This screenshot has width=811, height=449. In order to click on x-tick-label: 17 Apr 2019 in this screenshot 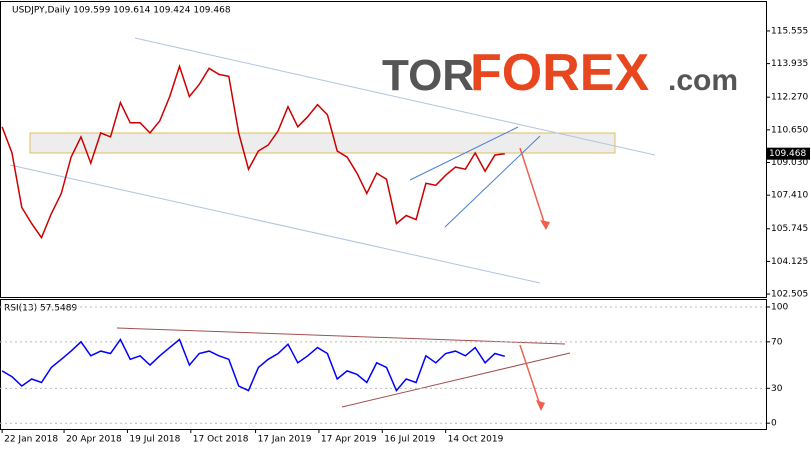, I will do `click(349, 440)`.